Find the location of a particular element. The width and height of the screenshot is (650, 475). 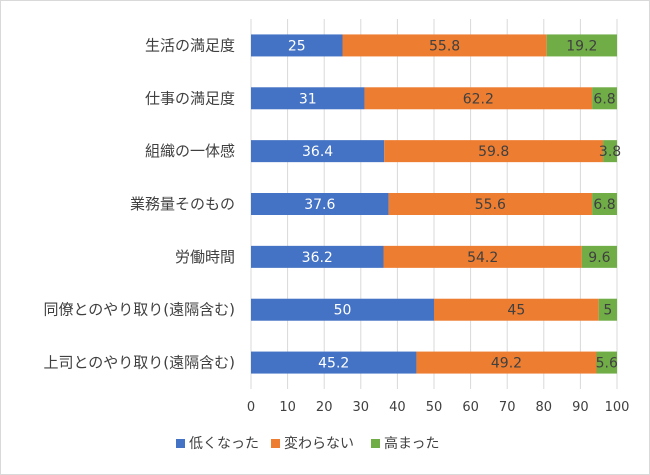

x-tick-label: 100 is located at coordinates (617, 407).